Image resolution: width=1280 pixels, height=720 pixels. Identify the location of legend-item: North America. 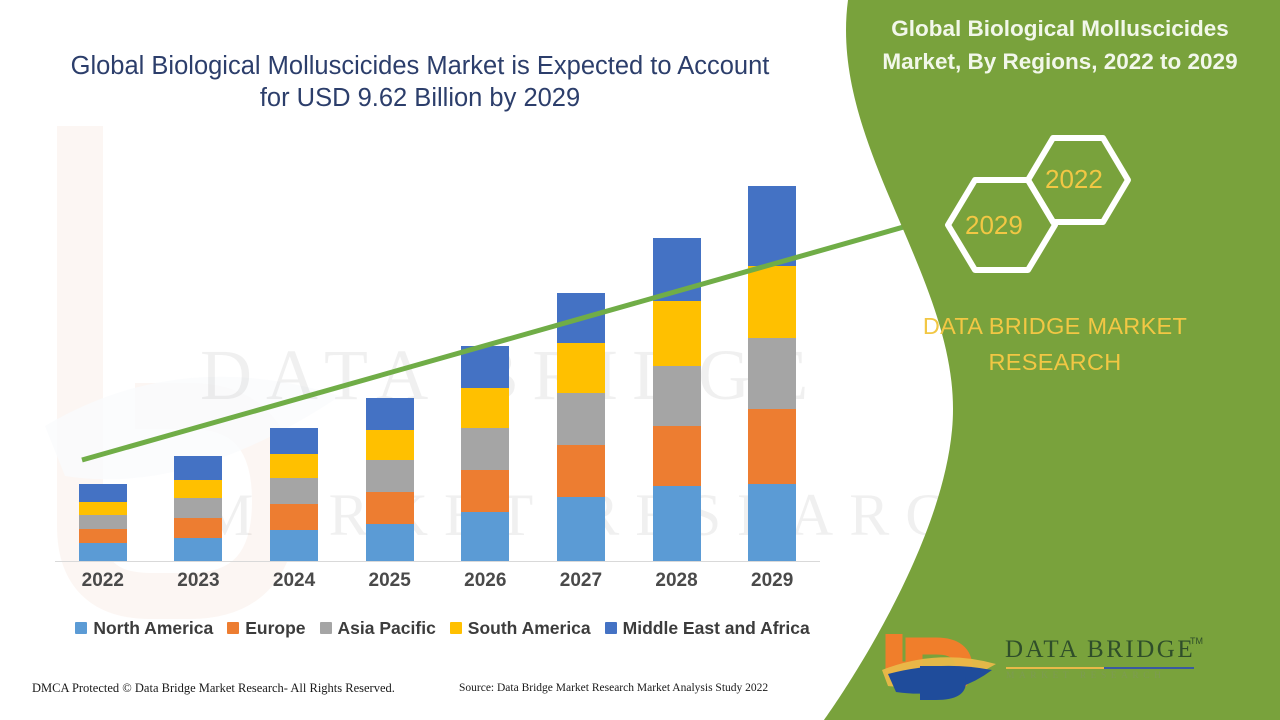
(144, 628).